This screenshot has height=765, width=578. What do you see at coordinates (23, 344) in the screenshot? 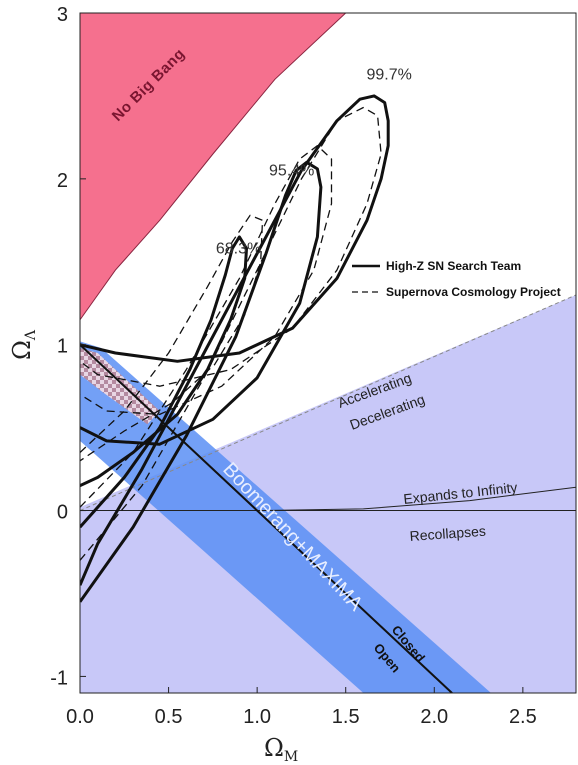
I see `y-axis-label: ΩΛ` at bounding box center [23, 344].